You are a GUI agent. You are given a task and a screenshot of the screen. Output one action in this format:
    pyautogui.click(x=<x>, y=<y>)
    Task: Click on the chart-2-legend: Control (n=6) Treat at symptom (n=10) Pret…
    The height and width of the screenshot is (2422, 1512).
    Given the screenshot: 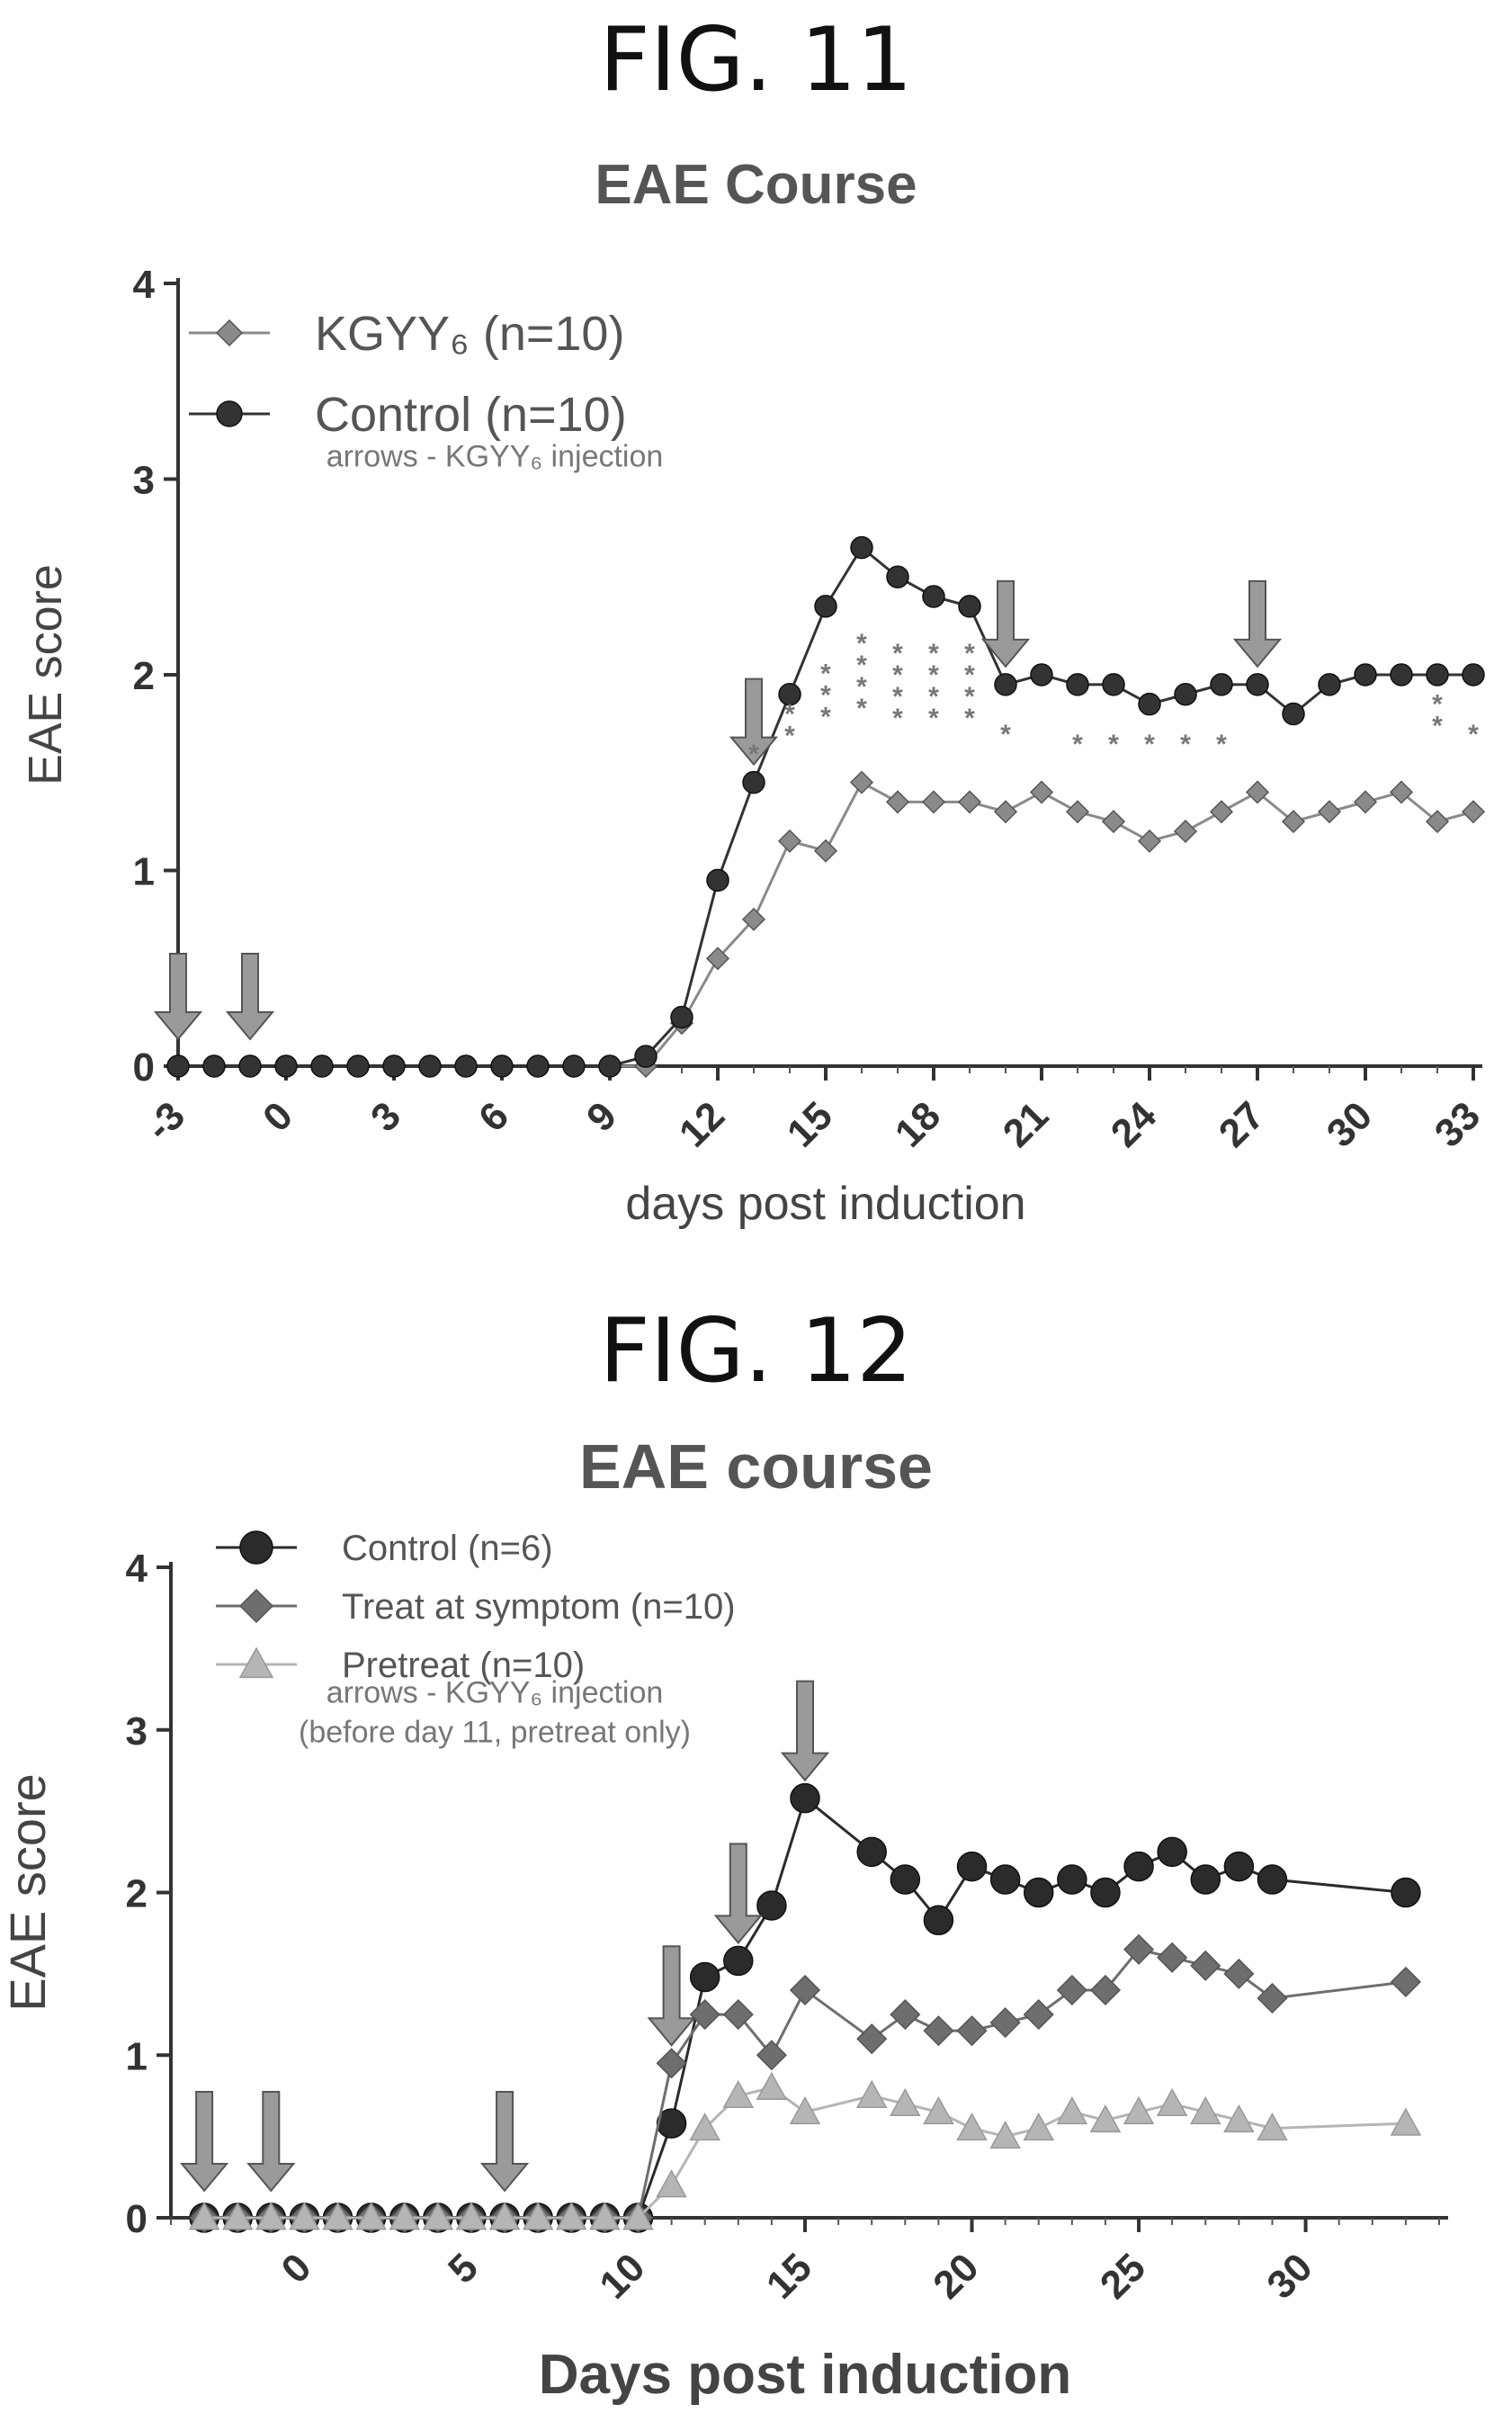 What is the action you would take?
    pyautogui.click(x=476, y=1639)
    